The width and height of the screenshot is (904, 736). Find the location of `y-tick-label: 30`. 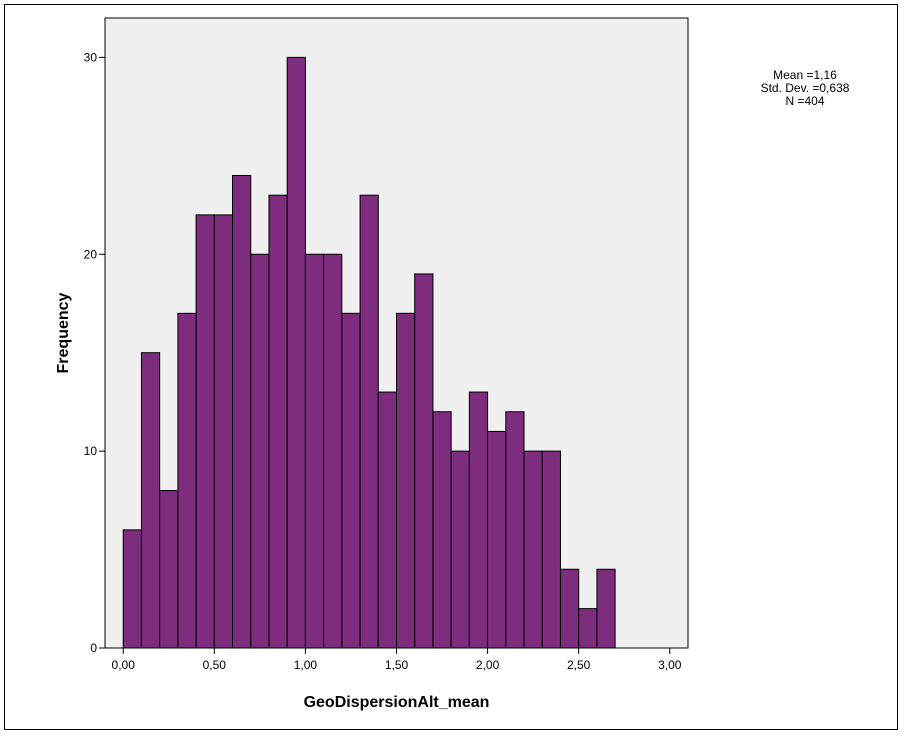

y-tick-label: 30 is located at coordinates (91, 57).